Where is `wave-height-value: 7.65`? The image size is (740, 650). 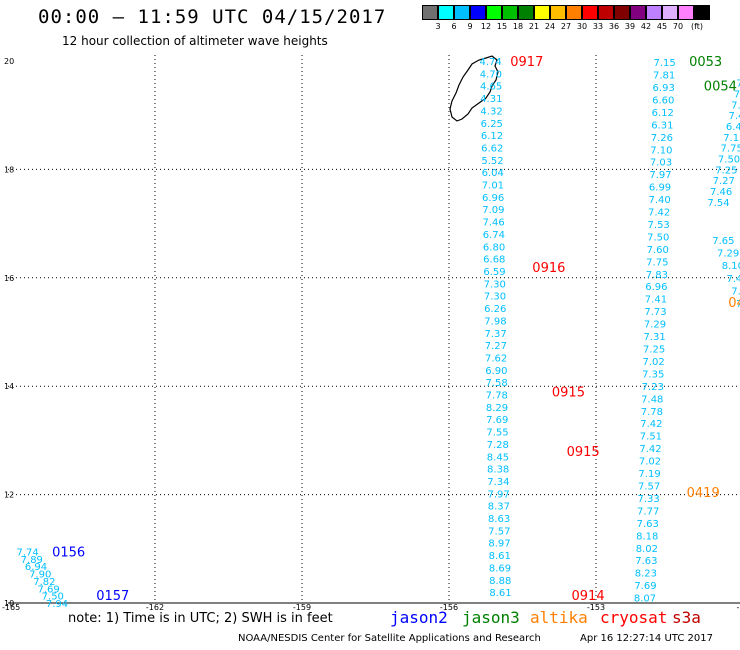
wave-height-value: 7.65 is located at coordinates (723, 241).